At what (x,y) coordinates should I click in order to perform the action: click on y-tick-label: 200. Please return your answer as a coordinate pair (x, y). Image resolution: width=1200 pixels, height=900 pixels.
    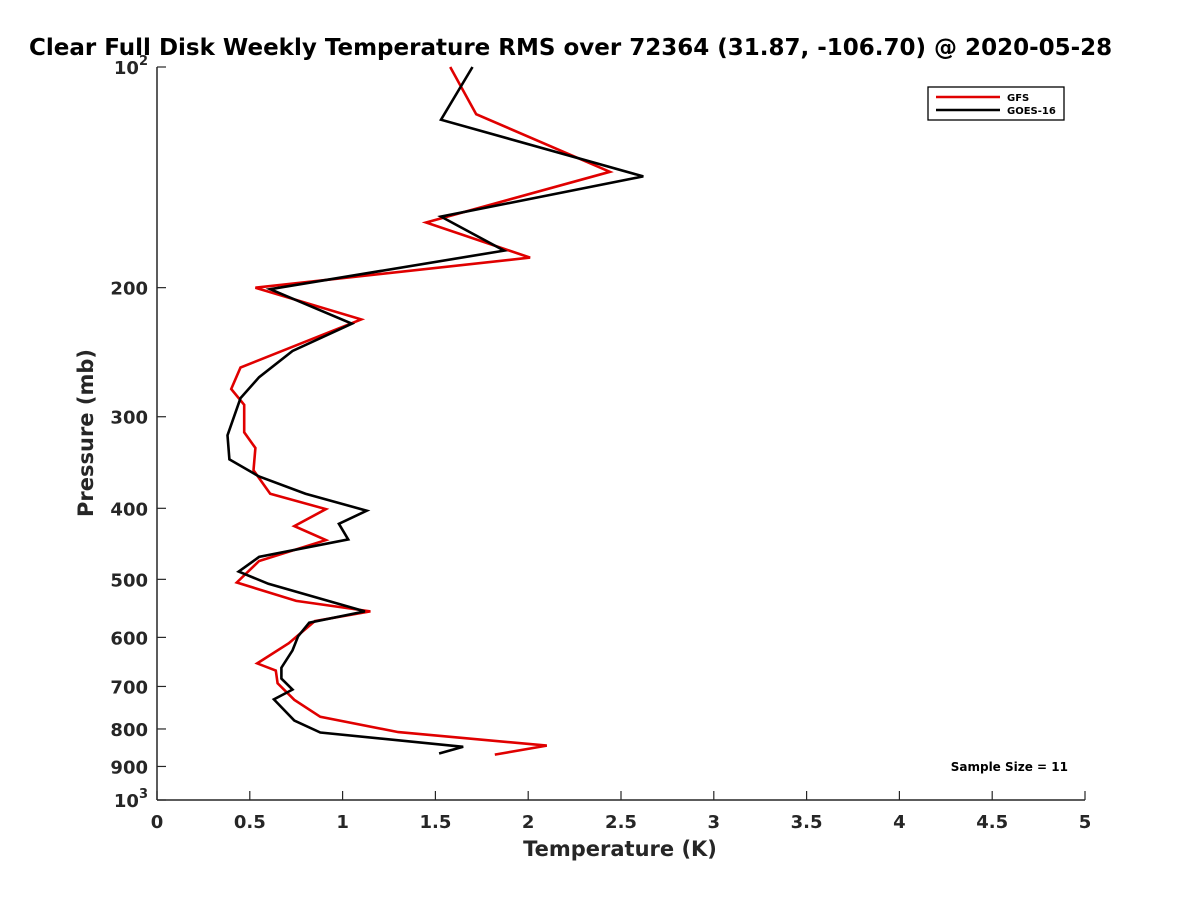
    Looking at the image, I should click on (129, 289).